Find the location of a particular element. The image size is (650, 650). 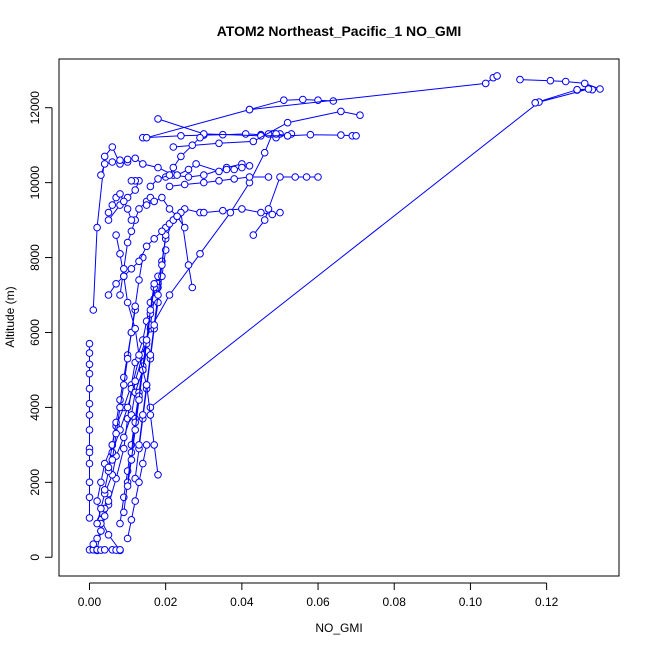

y-tick-label: 10000 is located at coordinates (35, 183).